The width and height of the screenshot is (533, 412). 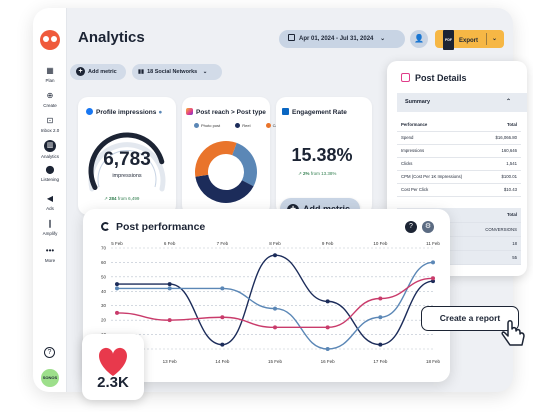 What do you see at coordinates (470, 318) in the screenshot?
I see `create-report-button: Create a report` at bounding box center [470, 318].